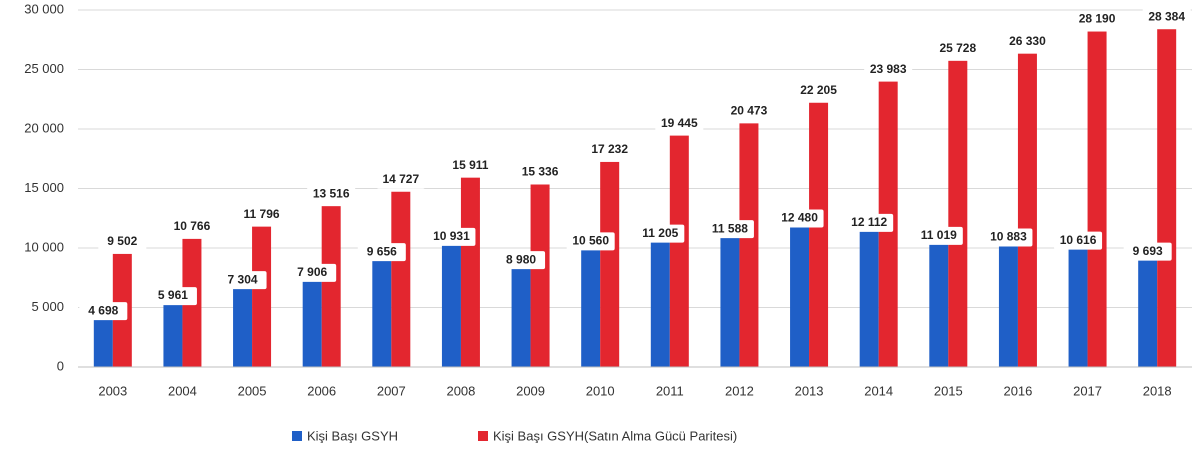 This screenshot has width=1203, height=452. I want to click on value-label: 7 304, so click(243, 279).